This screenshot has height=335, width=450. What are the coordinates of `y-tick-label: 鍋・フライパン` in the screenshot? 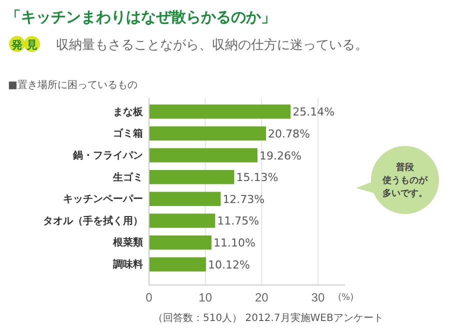 It's located at (107, 155).